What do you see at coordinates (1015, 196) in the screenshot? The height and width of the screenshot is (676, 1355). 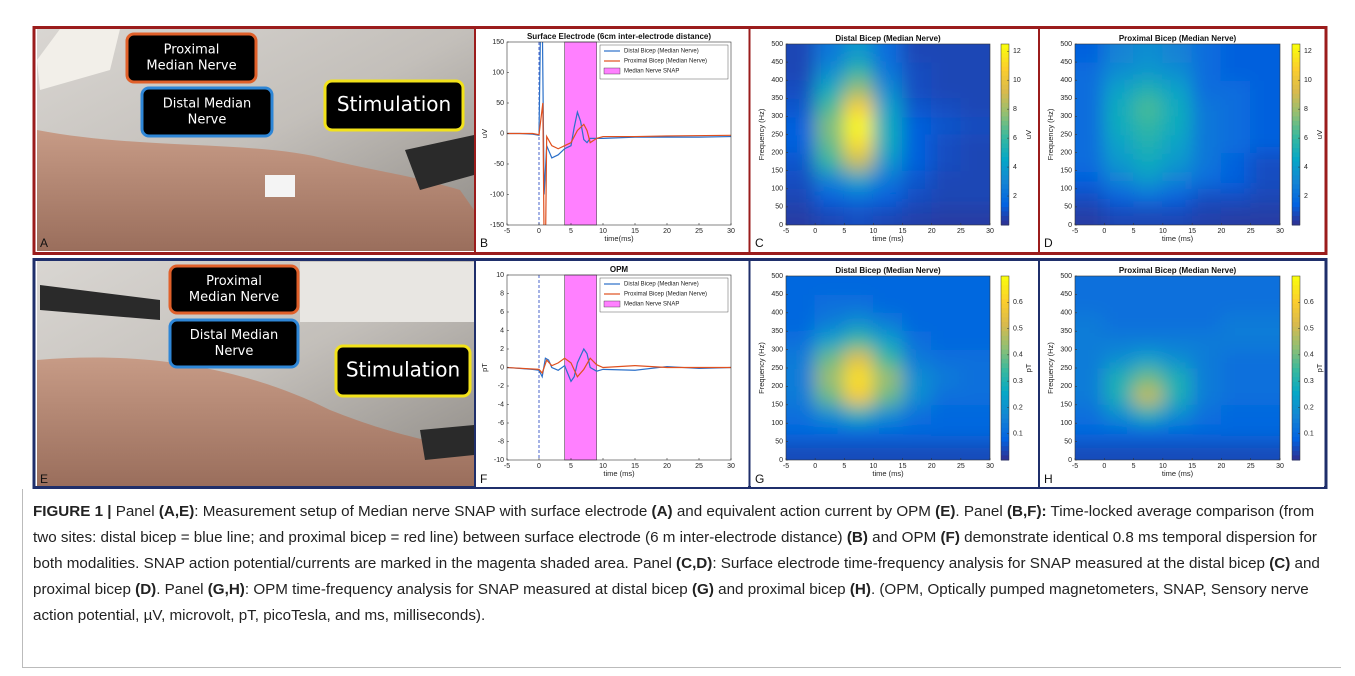 I see `colorbar-tick-label: 2` at bounding box center [1015, 196].